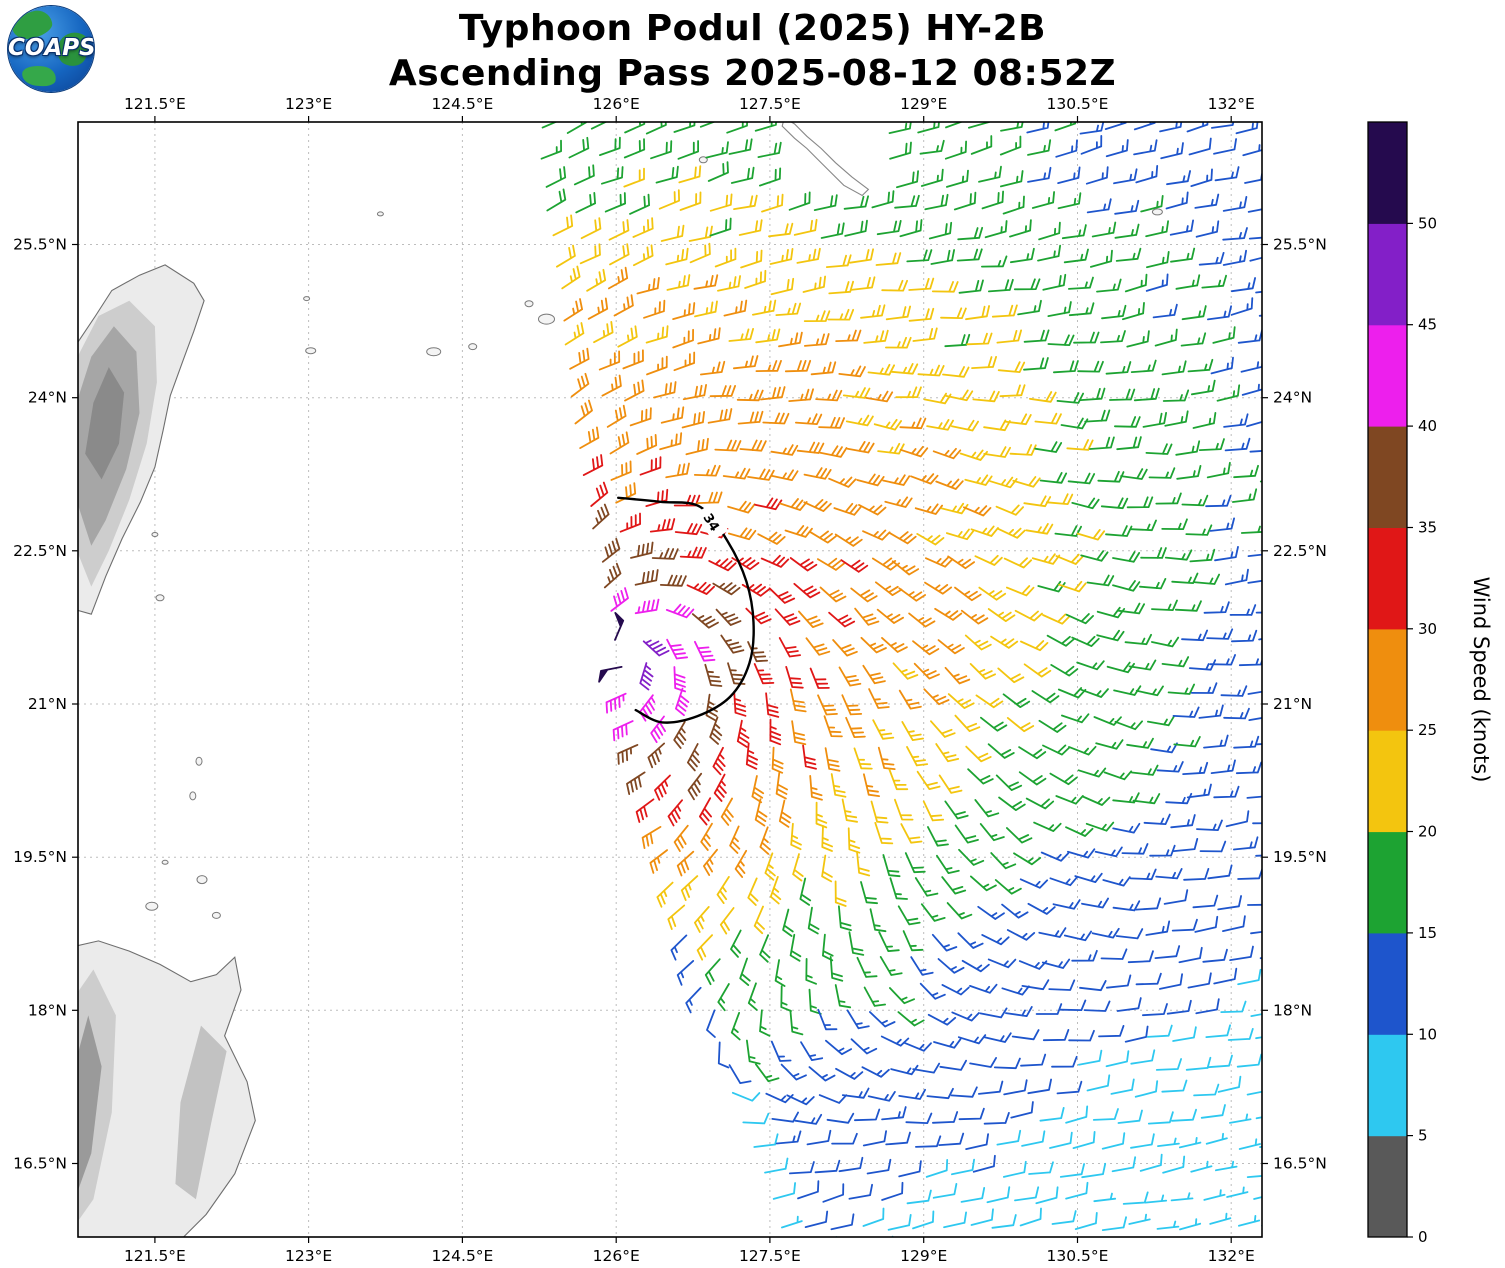 The image size is (1505, 1268). I want to click on x-tick-label-bottom: 127.5°E, so click(770, 1255).